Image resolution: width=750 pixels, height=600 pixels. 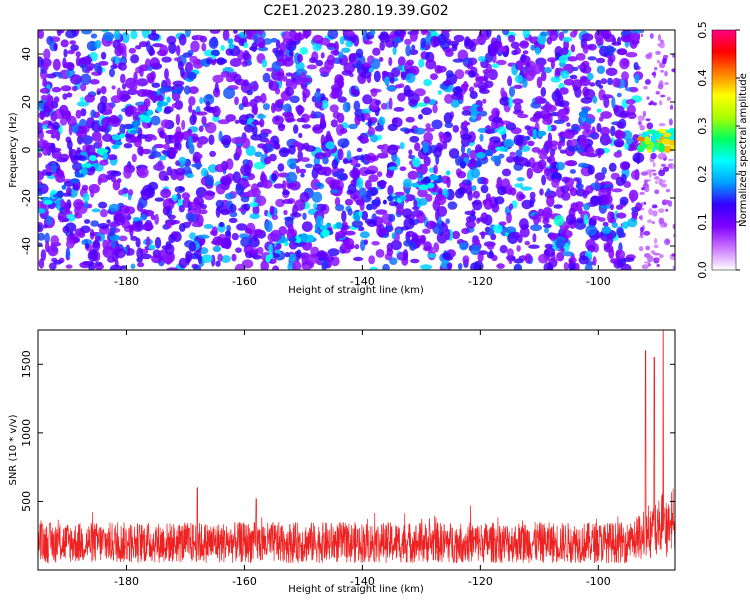 What do you see at coordinates (13, 150) in the screenshot?
I see `spectrogram-y-axis-label: Frequency (Hz)` at bounding box center [13, 150].